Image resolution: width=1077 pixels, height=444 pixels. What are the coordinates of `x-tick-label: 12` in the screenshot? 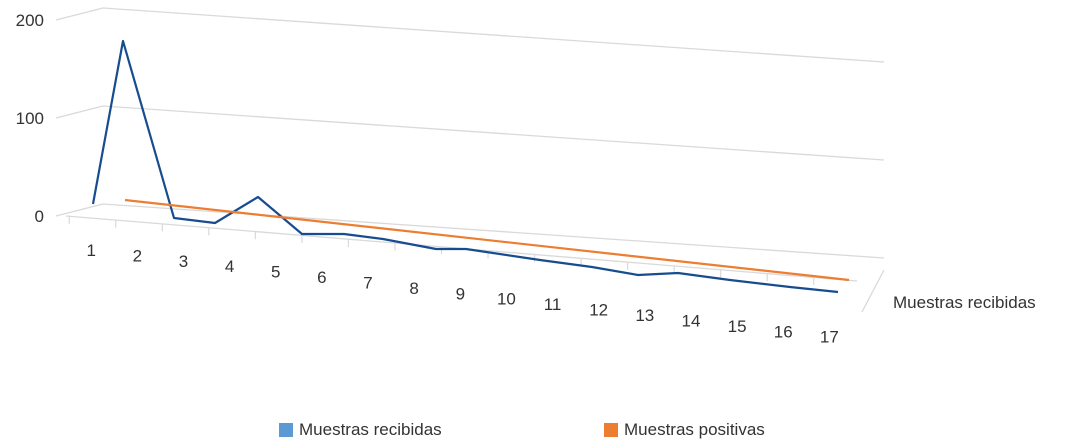 It's located at (598, 310).